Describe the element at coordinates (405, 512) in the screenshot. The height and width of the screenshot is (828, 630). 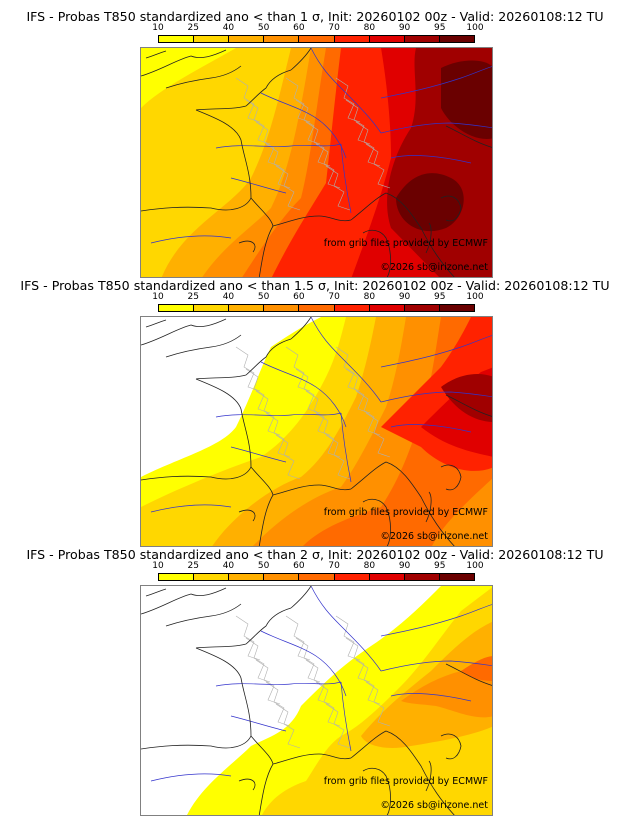
I see `source-credit: from grib files provided by ECMWF` at that location.